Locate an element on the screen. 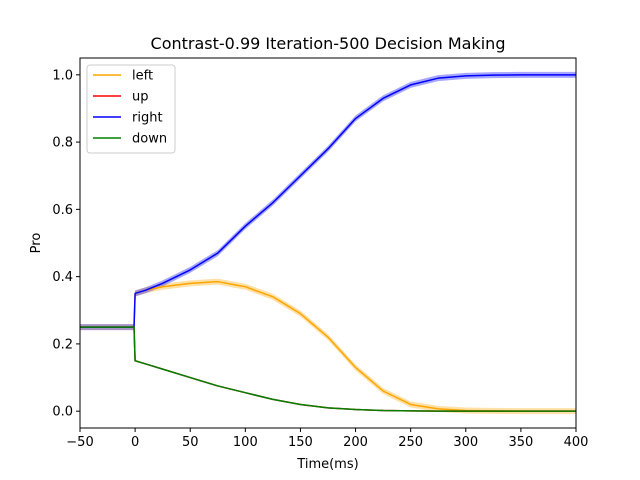 The image size is (640, 480). x-tick-label: 300 is located at coordinates (465, 442).